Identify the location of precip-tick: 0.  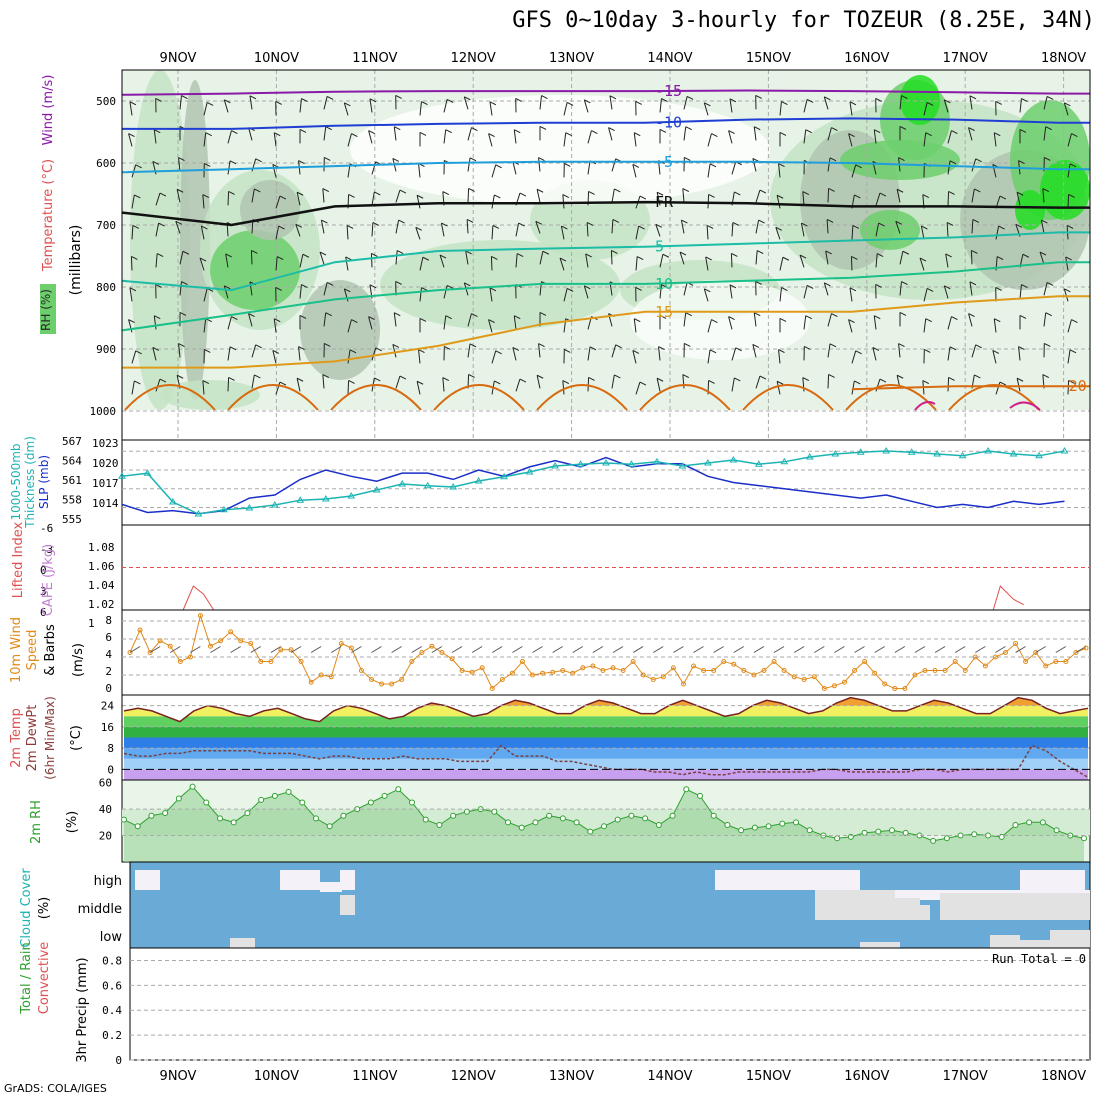
(118, 1060).